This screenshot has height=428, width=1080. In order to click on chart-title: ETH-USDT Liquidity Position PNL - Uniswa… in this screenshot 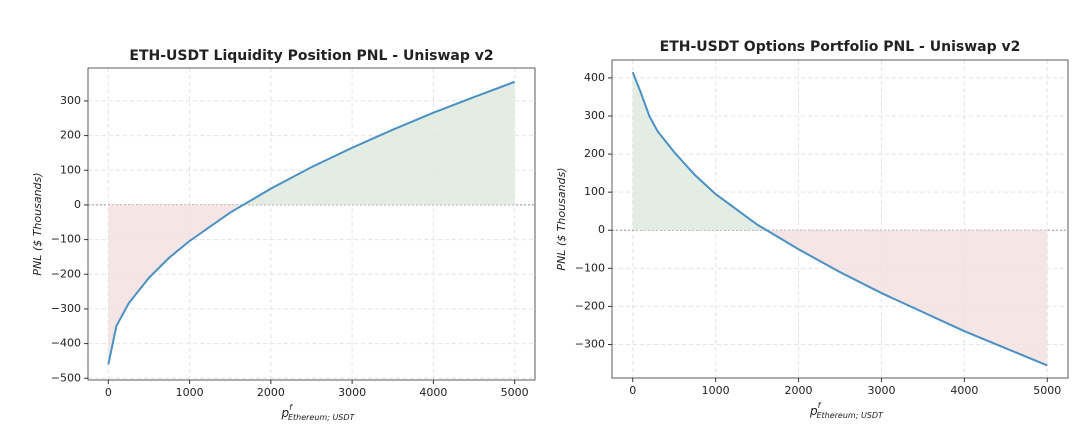, I will do `click(311, 56)`.